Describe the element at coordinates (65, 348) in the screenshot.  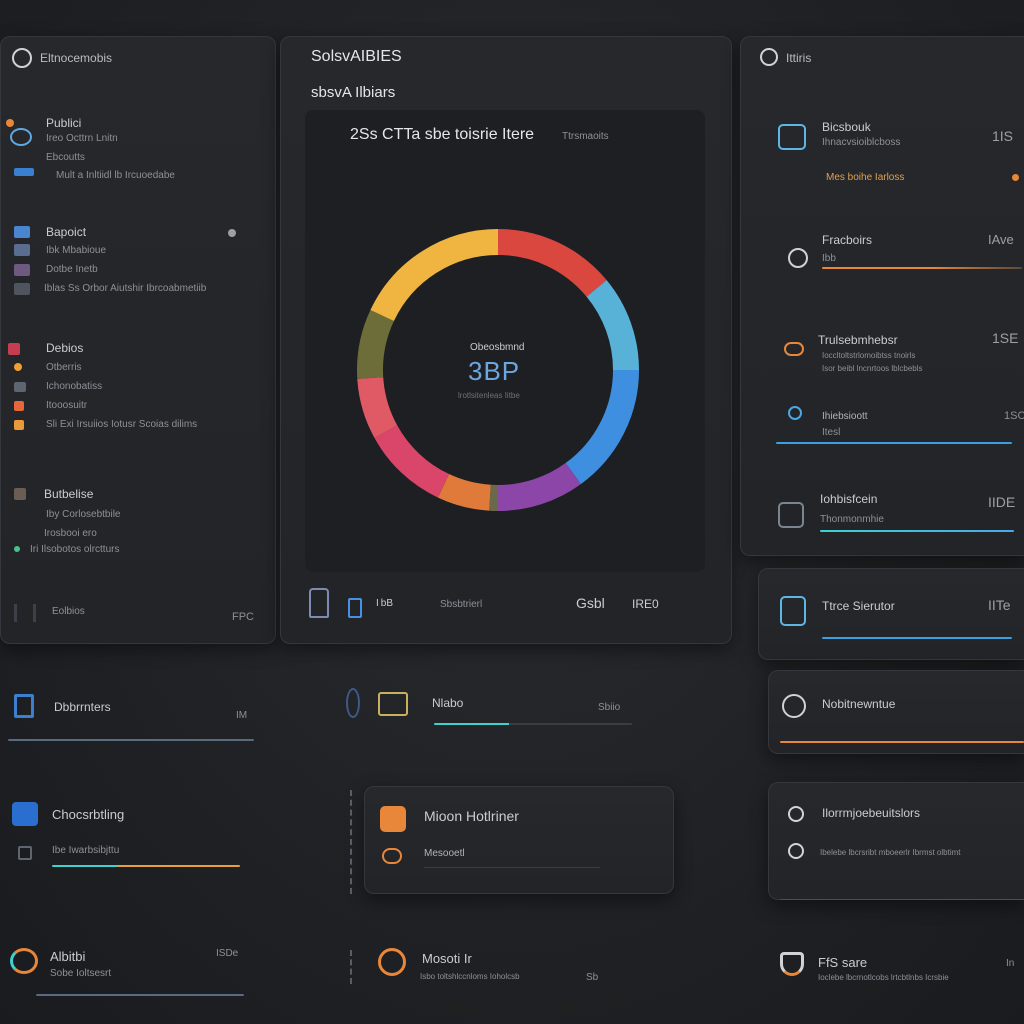
I see `left-s3-row-0: Debios` at that location.